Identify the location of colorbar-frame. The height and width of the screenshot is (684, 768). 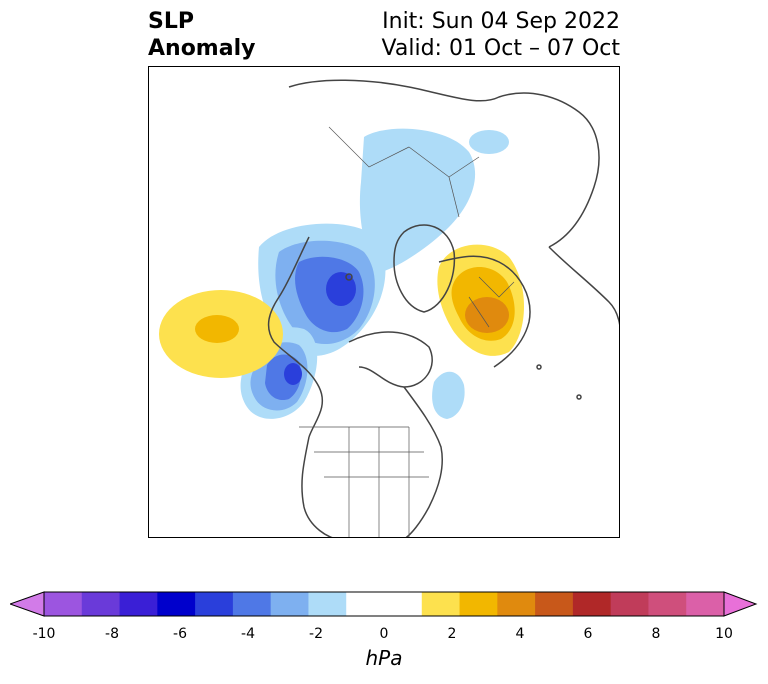
(384, 604).